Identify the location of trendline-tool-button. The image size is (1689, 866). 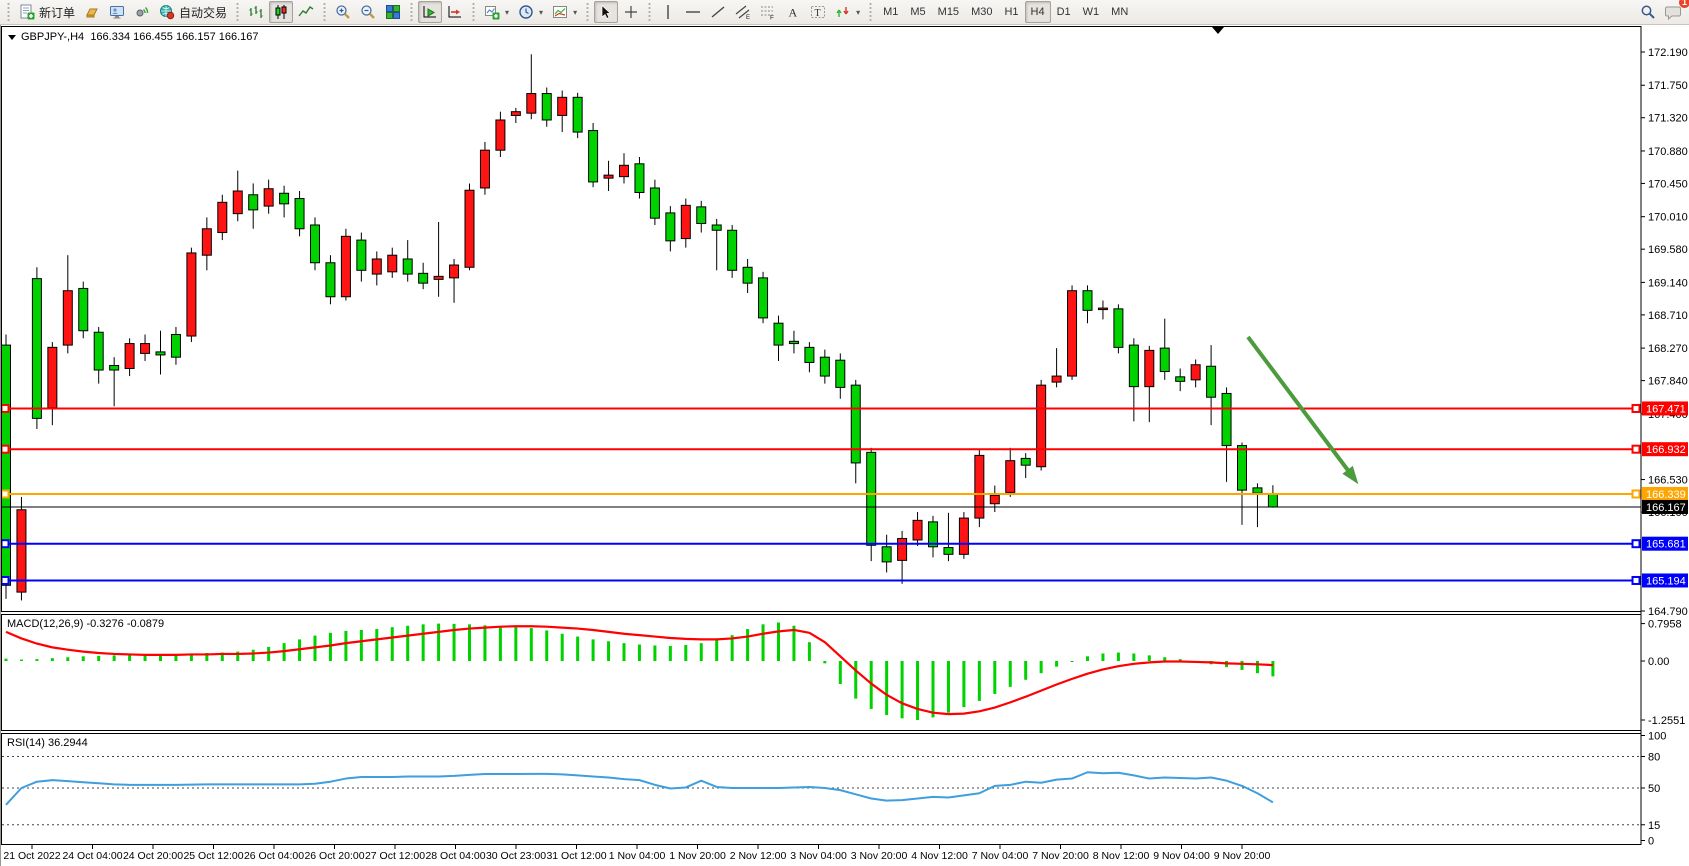
(718, 12).